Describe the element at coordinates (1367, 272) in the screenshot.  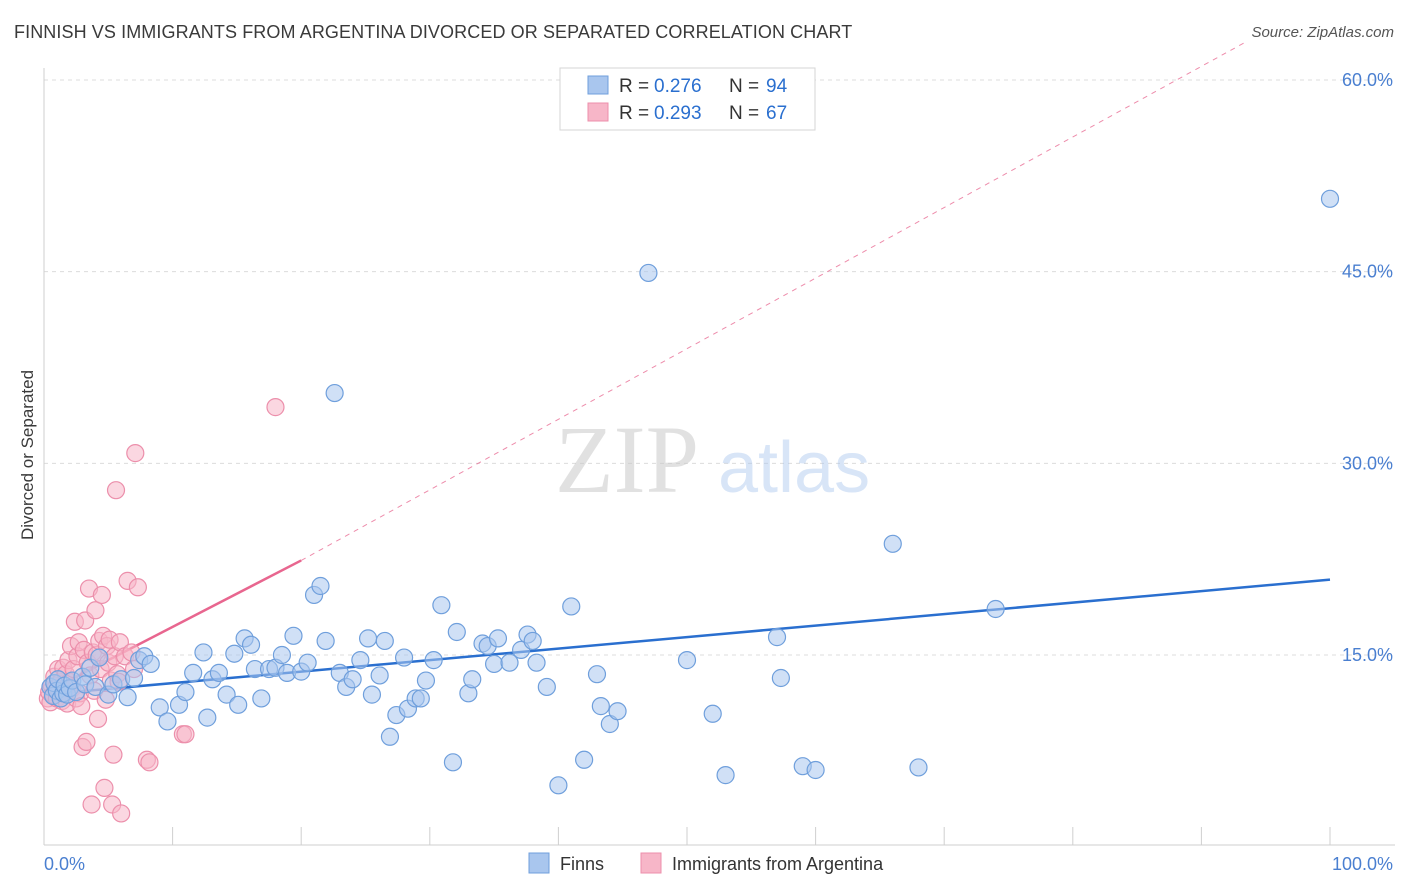
I see `y-tick-label: 45.0%` at that location.